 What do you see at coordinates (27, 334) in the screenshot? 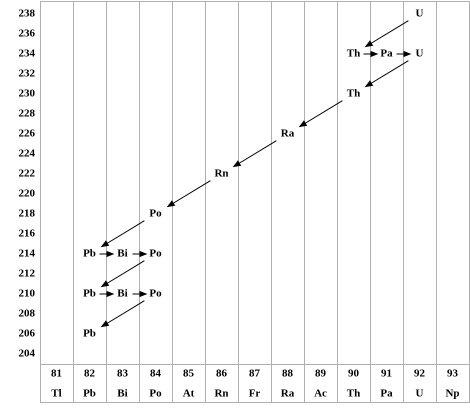
I see `mass-number: 206` at bounding box center [27, 334].